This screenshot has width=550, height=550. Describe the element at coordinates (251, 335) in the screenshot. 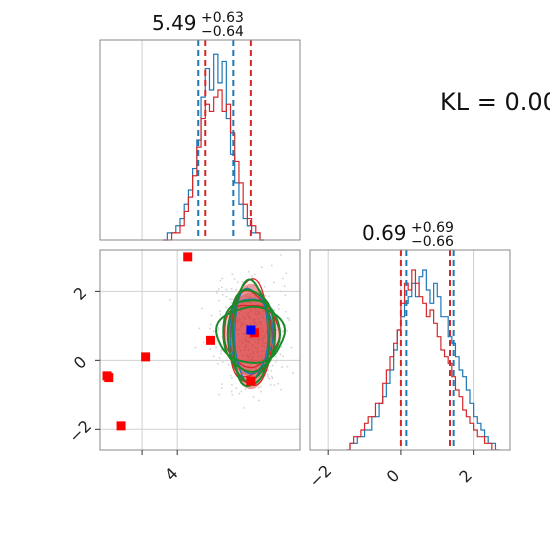

I see `green-contour` at that location.